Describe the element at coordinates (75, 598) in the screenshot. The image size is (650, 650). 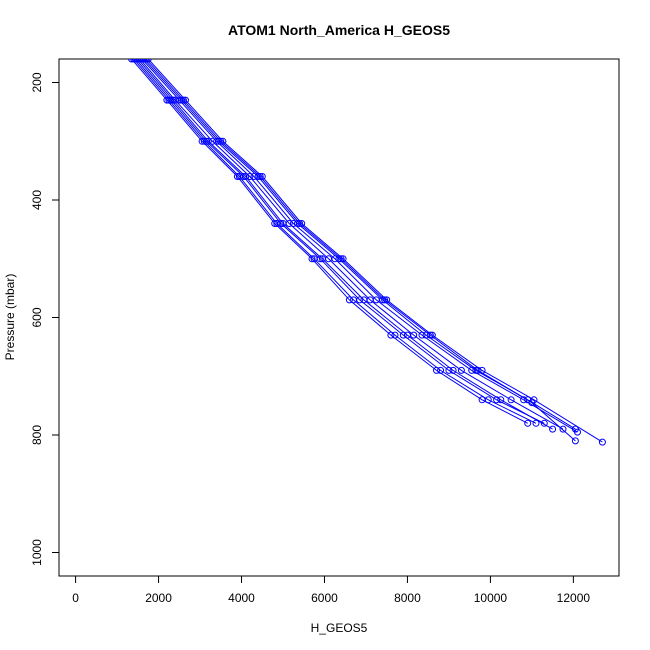
I see `x-tick-label: 0` at that location.